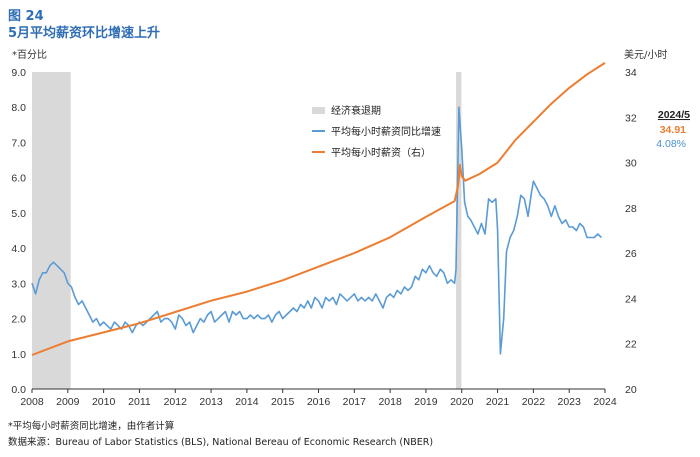 The width and height of the screenshot is (700, 457). What do you see at coordinates (386, 131) in the screenshot?
I see `legend-label-growth: 平均每小时薪资同比增速` at bounding box center [386, 131].